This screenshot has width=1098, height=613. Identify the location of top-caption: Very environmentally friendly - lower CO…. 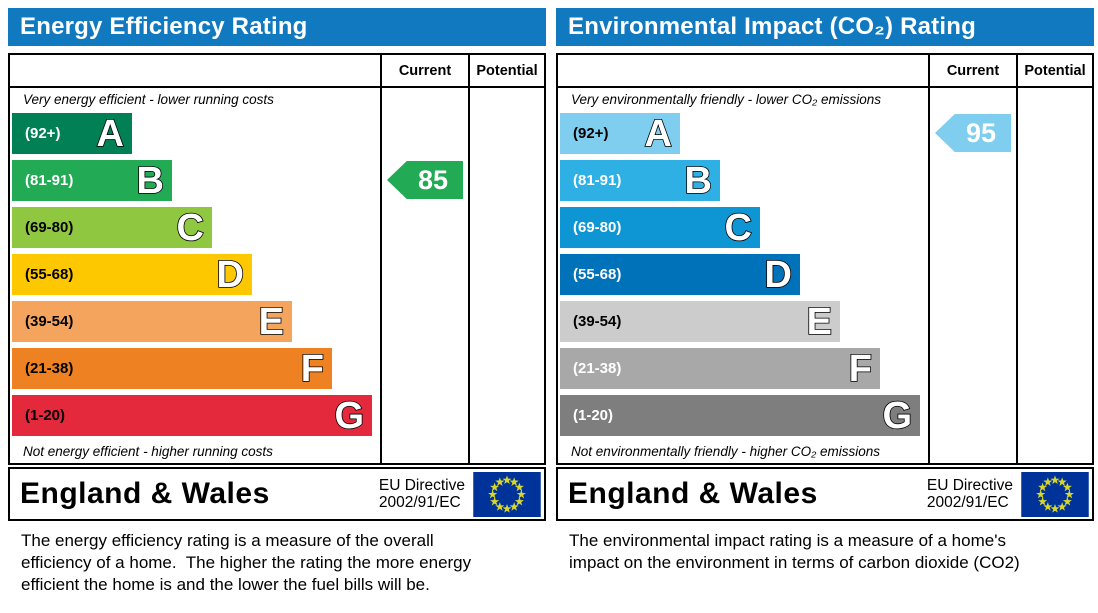
(726, 99).